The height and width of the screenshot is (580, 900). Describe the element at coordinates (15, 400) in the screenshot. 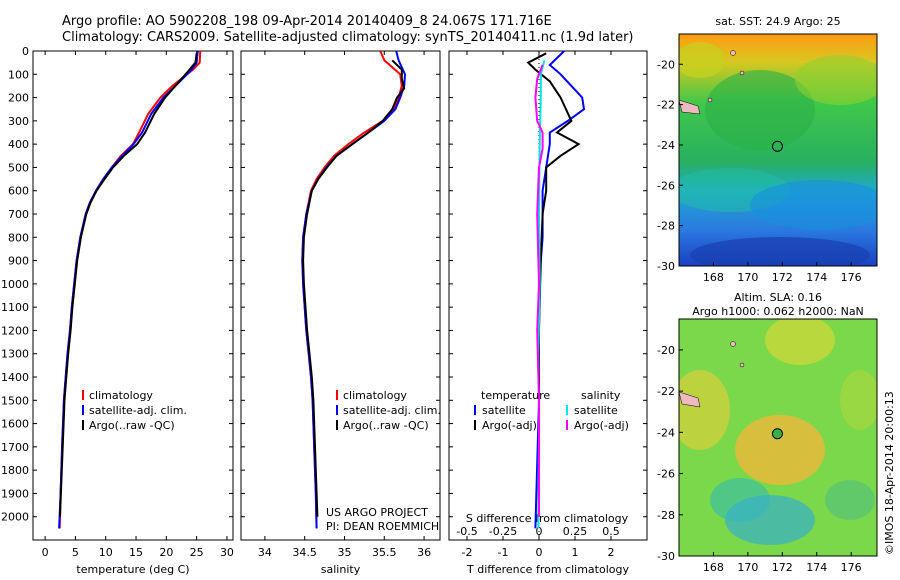

I see `y-tick-label: 1500` at that location.